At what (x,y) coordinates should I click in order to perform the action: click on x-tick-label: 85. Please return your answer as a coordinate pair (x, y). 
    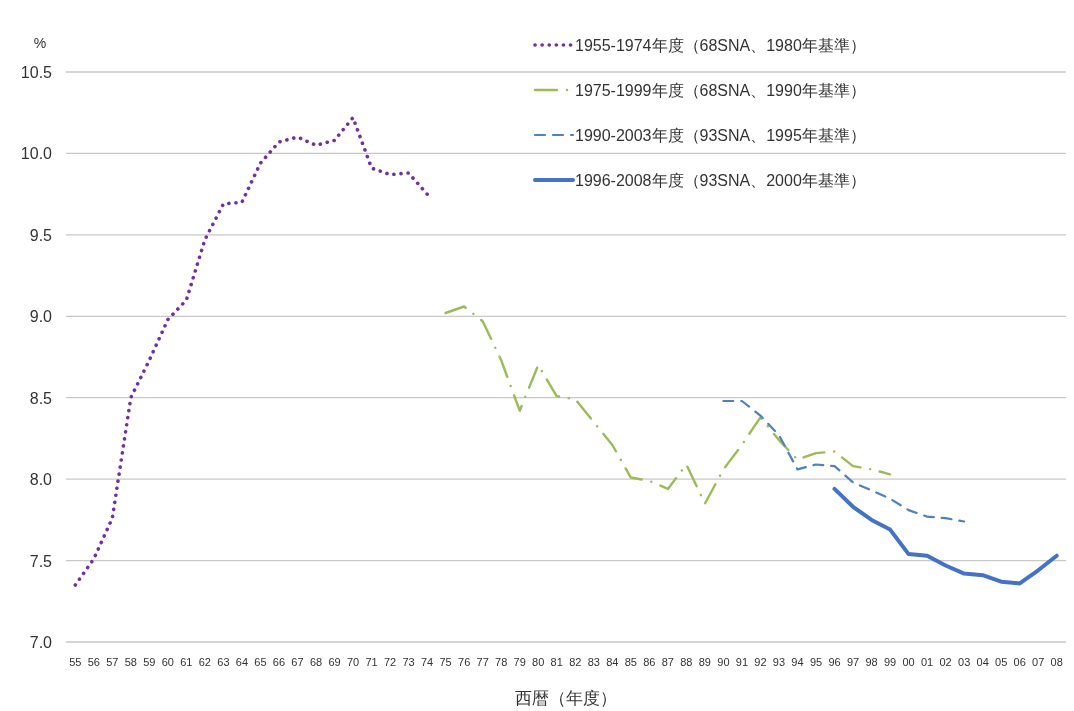
    Looking at the image, I should click on (630, 662).